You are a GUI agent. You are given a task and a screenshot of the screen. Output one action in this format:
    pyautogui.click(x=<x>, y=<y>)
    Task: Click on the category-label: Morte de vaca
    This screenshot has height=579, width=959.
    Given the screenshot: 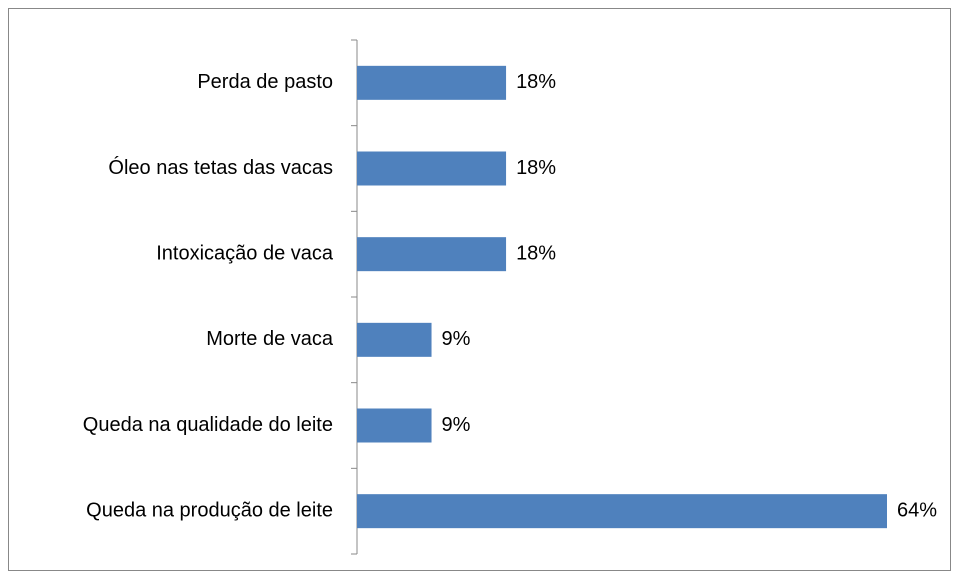 What is the action you would take?
    pyautogui.click(x=270, y=339)
    